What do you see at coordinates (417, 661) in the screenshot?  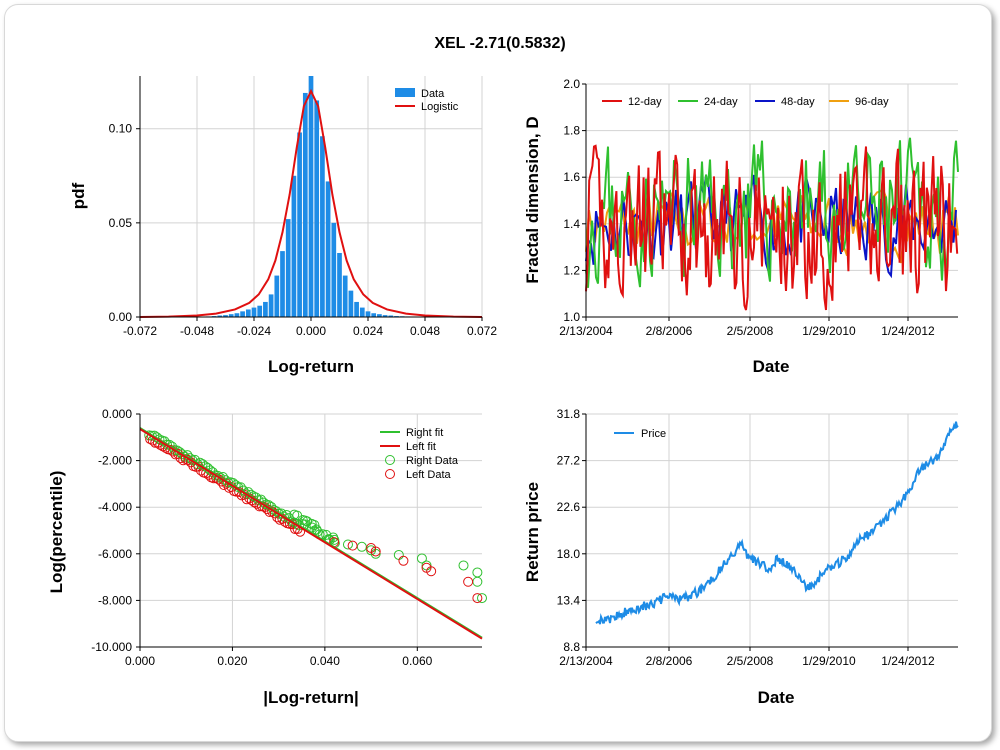 I see `tail-x-tick-label: 0.060` at bounding box center [417, 661].